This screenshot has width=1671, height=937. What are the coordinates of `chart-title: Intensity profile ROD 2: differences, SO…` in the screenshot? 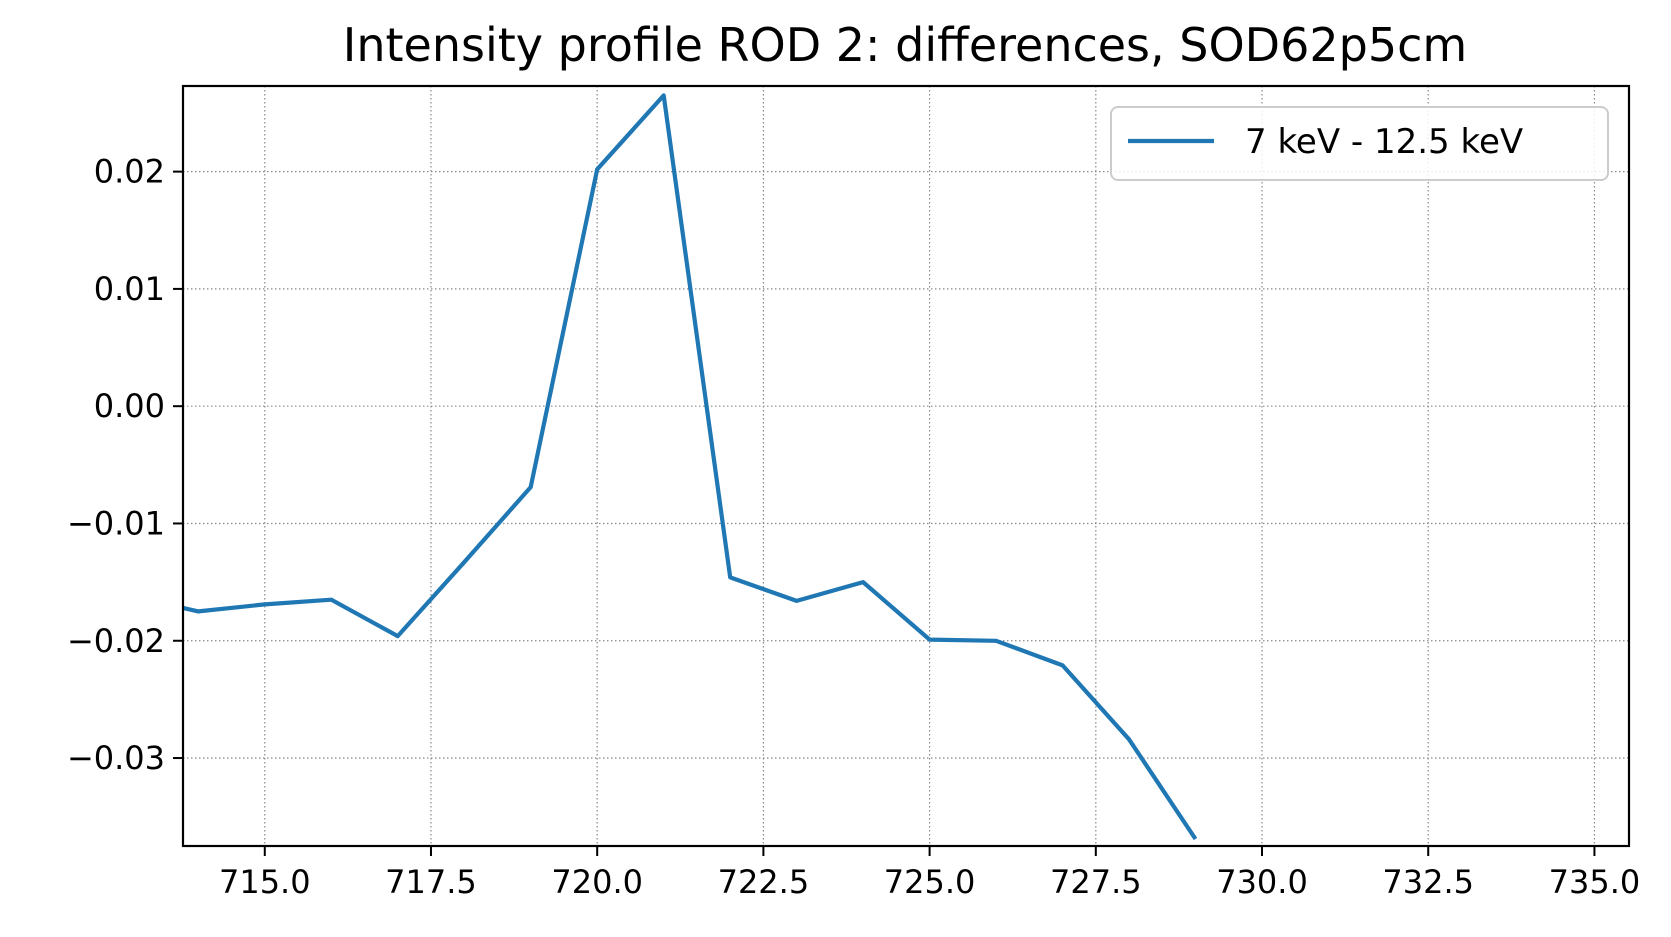 It's located at (905, 45).